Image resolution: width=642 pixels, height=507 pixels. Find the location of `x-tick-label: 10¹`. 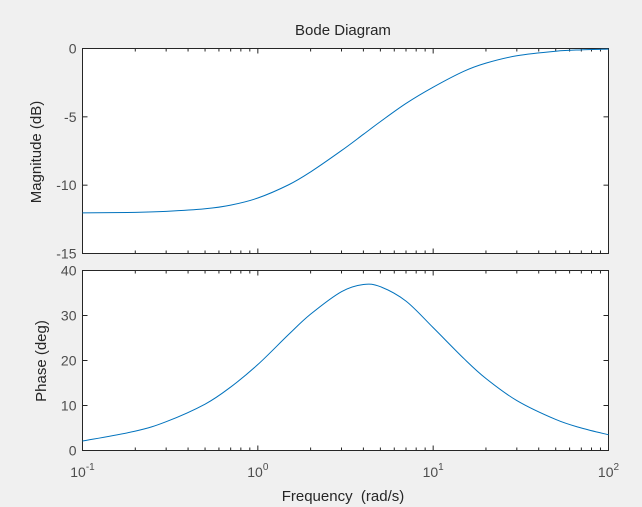

x-tick-label: 10¹ is located at coordinates (434, 471).